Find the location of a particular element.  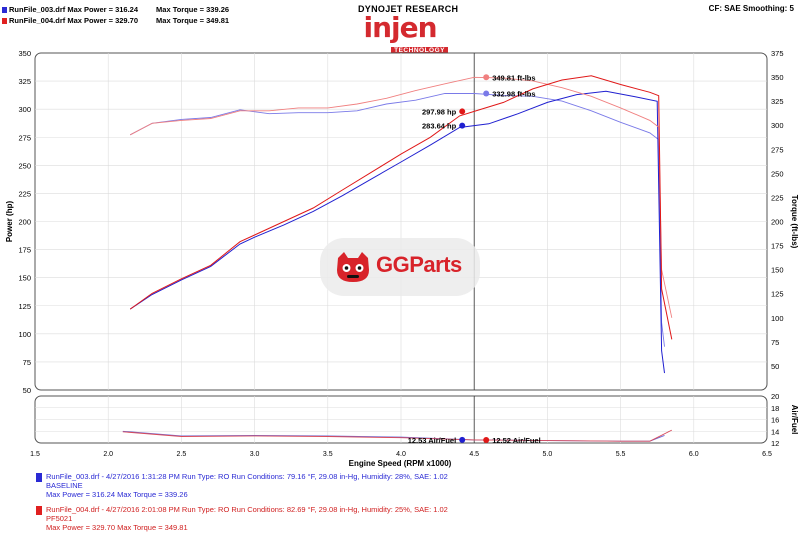

power-tick-label: 75 is located at coordinates (27, 362).